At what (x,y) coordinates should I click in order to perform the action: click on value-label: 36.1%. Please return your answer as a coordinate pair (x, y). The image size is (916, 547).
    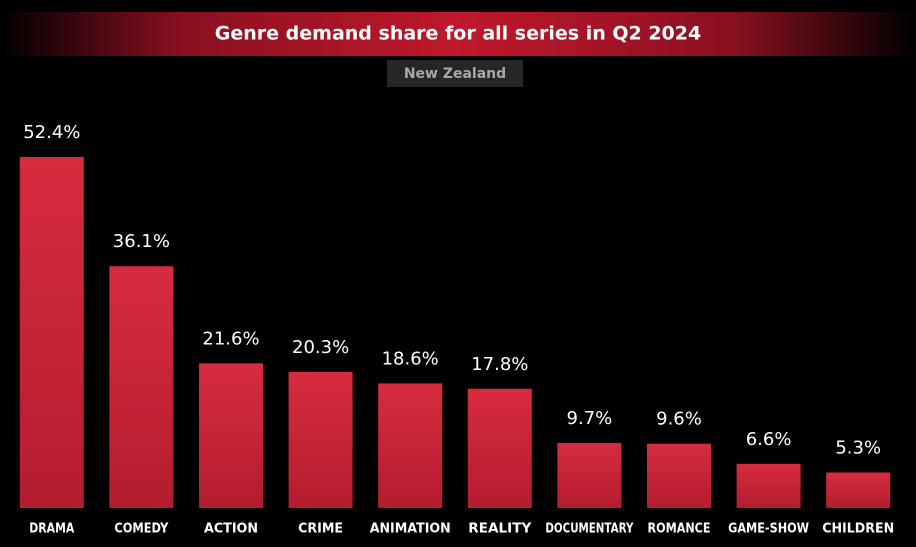
    Looking at the image, I should click on (141, 241).